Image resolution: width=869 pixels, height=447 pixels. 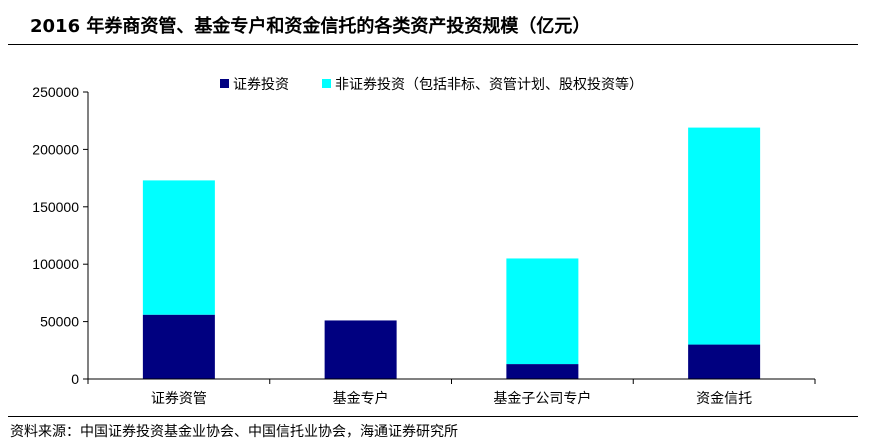 What do you see at coordinates (489, 84) in the screenshot?
I see `legend-label: 非证券投资（包括非标、资管计划、股权投资等）` at bounding box center [489, 84].